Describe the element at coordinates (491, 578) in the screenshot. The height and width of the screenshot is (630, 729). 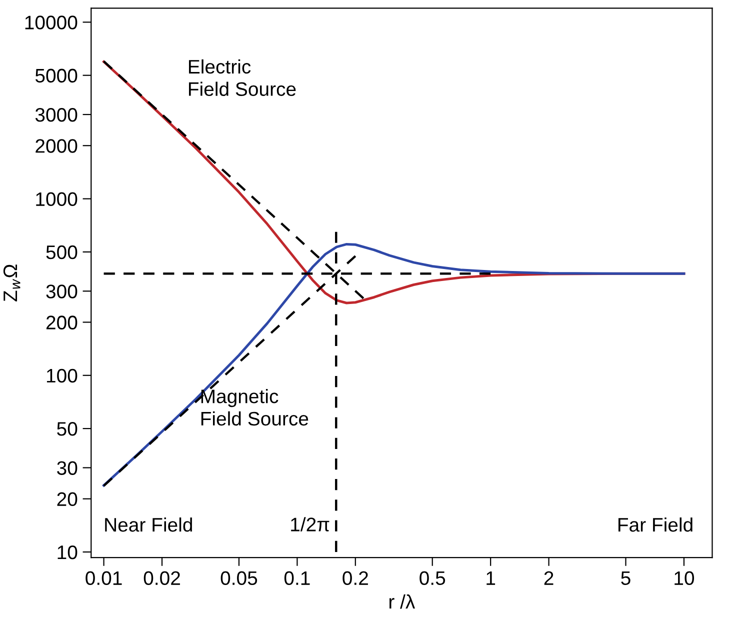
I see `x-tick-label: 1` at that location.